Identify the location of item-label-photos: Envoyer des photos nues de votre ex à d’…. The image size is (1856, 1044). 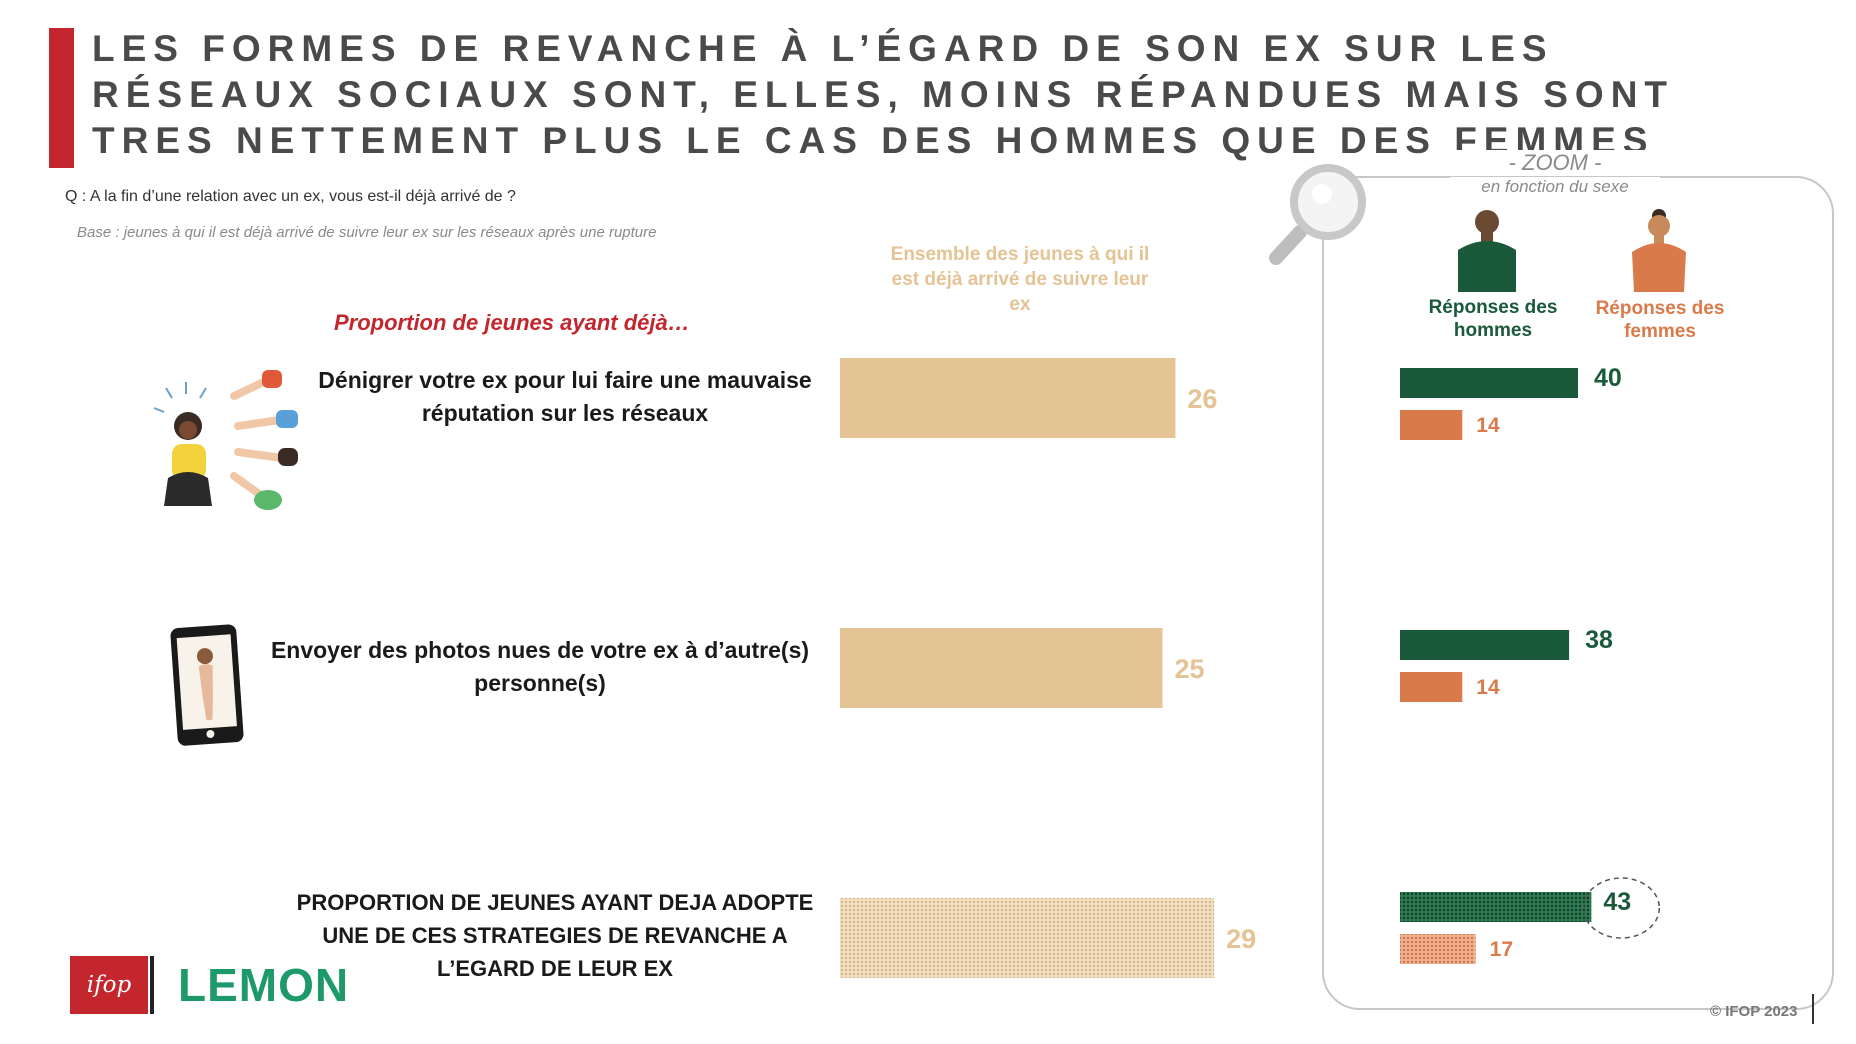
(540, 666).